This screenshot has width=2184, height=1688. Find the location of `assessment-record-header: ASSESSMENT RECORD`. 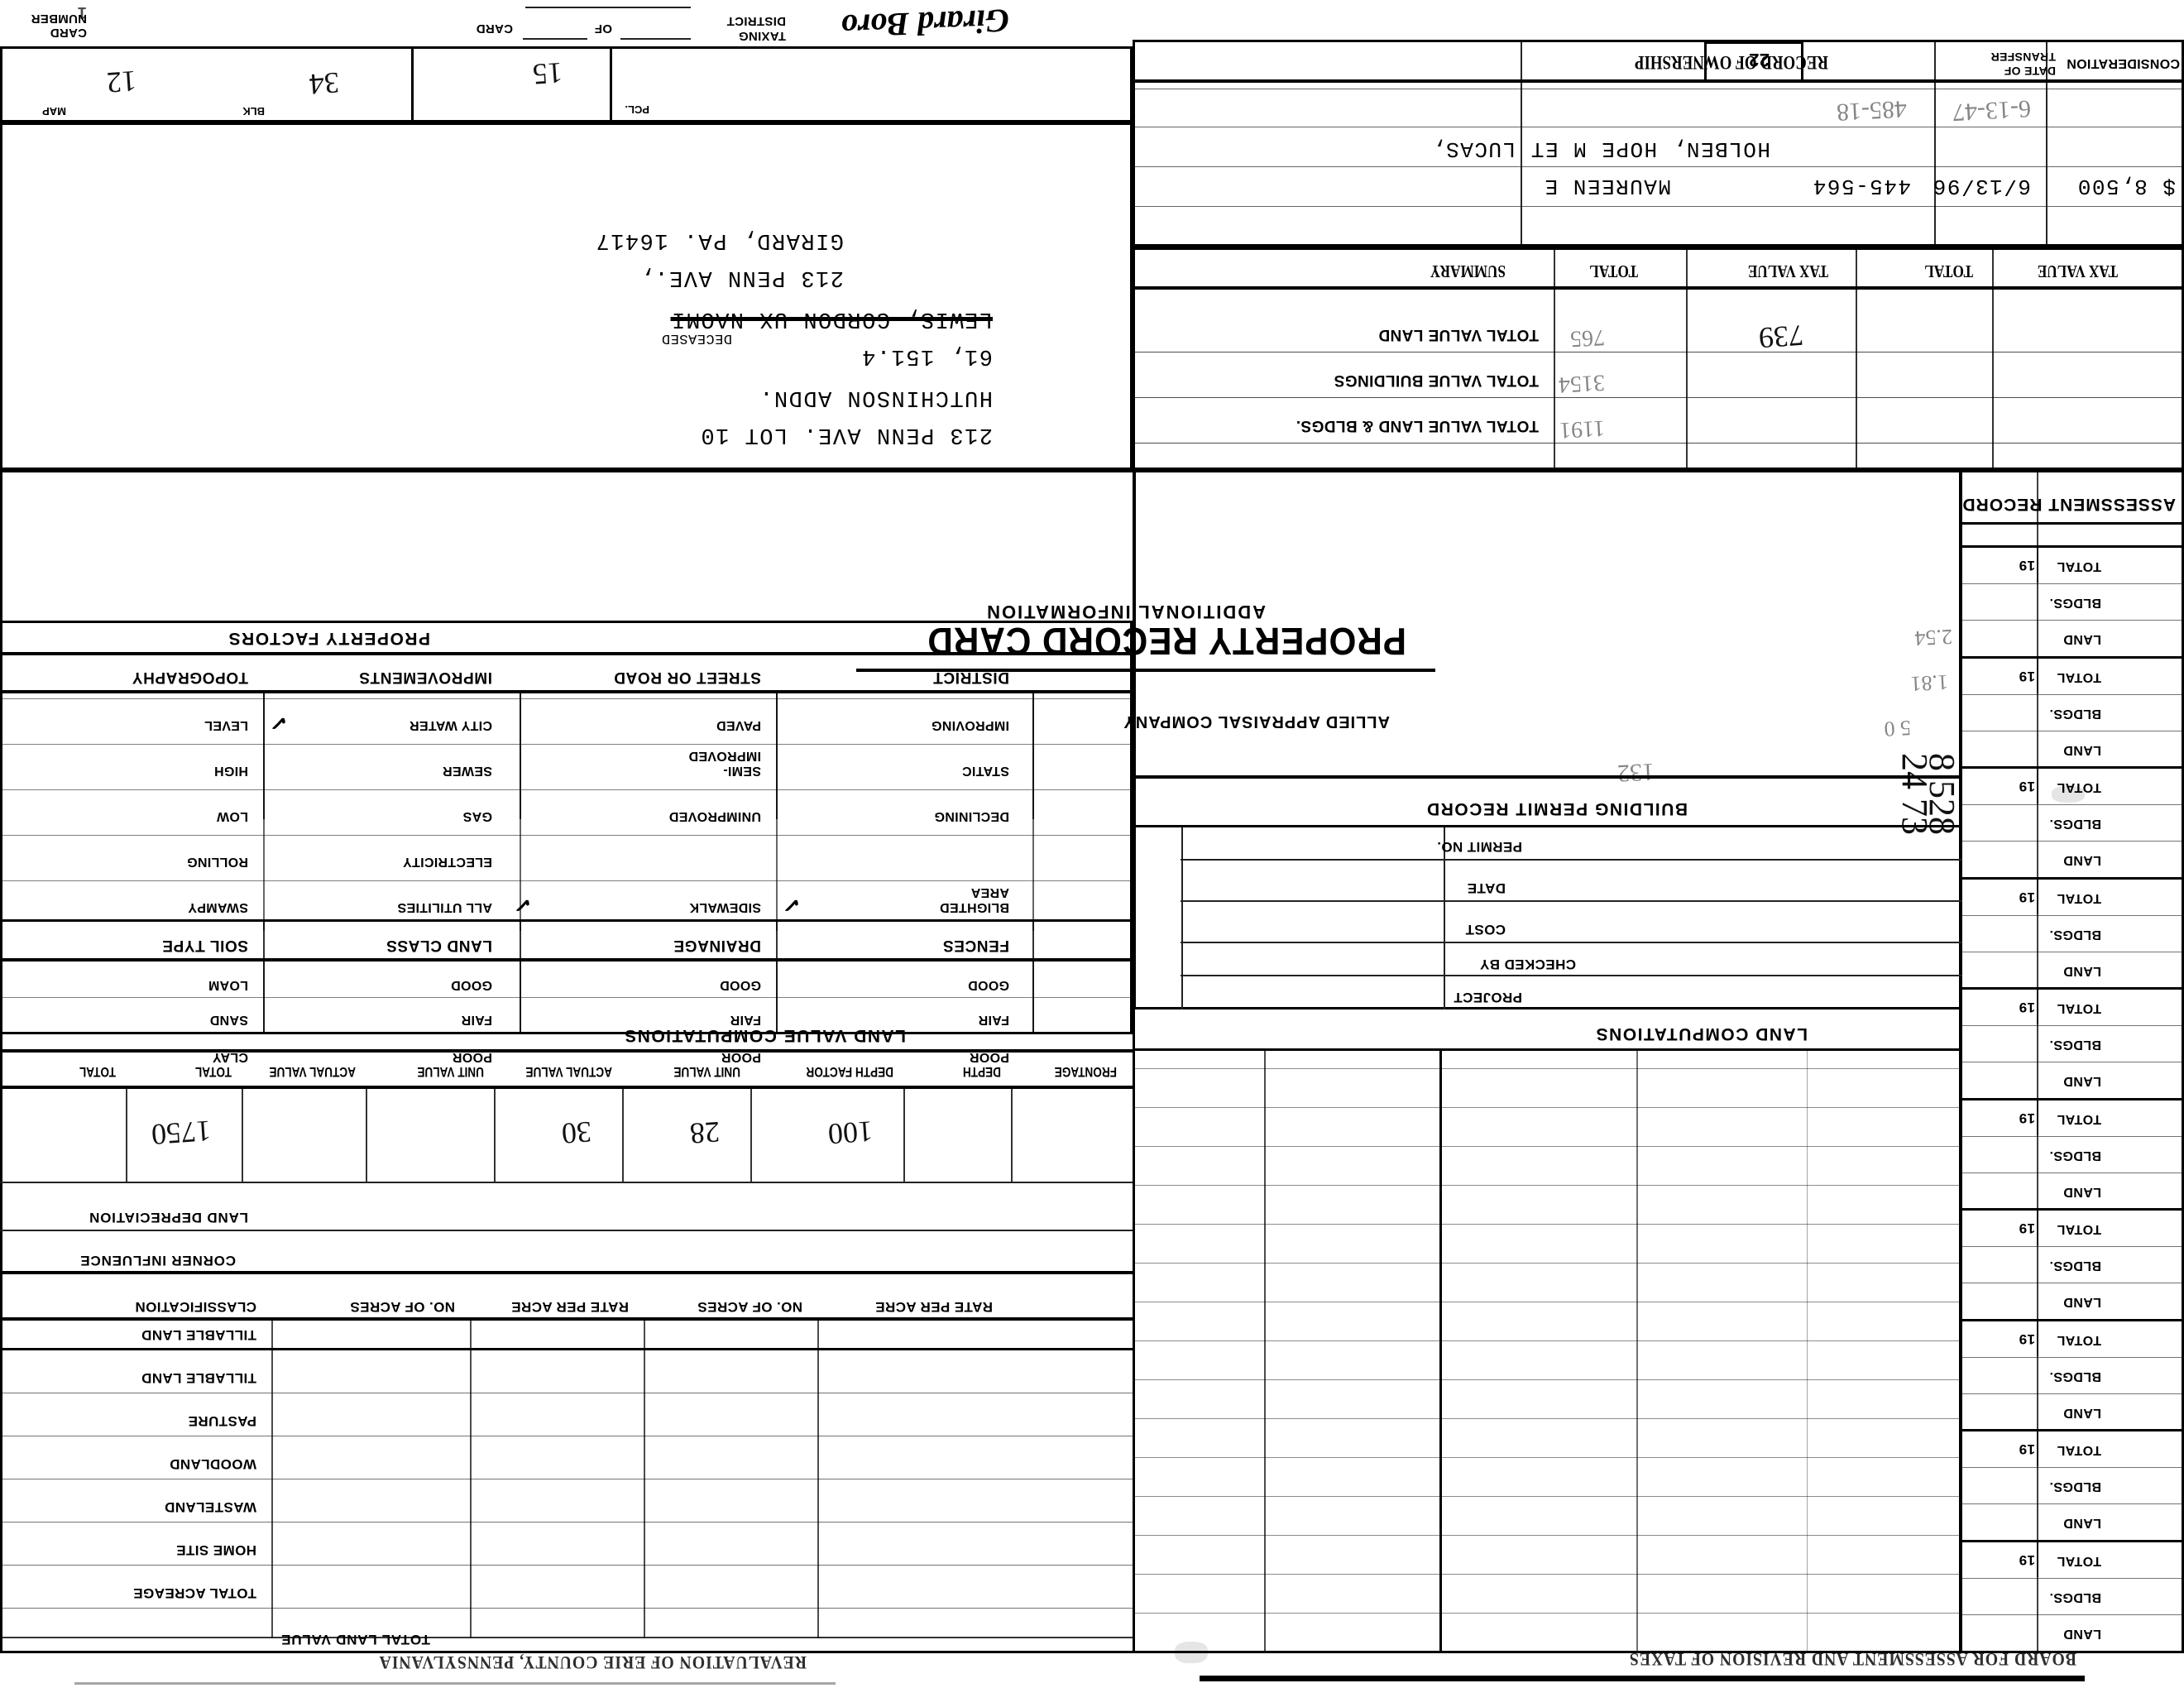

assessment-record-header: ASSESSMENT RECORD is located at coordinates (2068, 504).